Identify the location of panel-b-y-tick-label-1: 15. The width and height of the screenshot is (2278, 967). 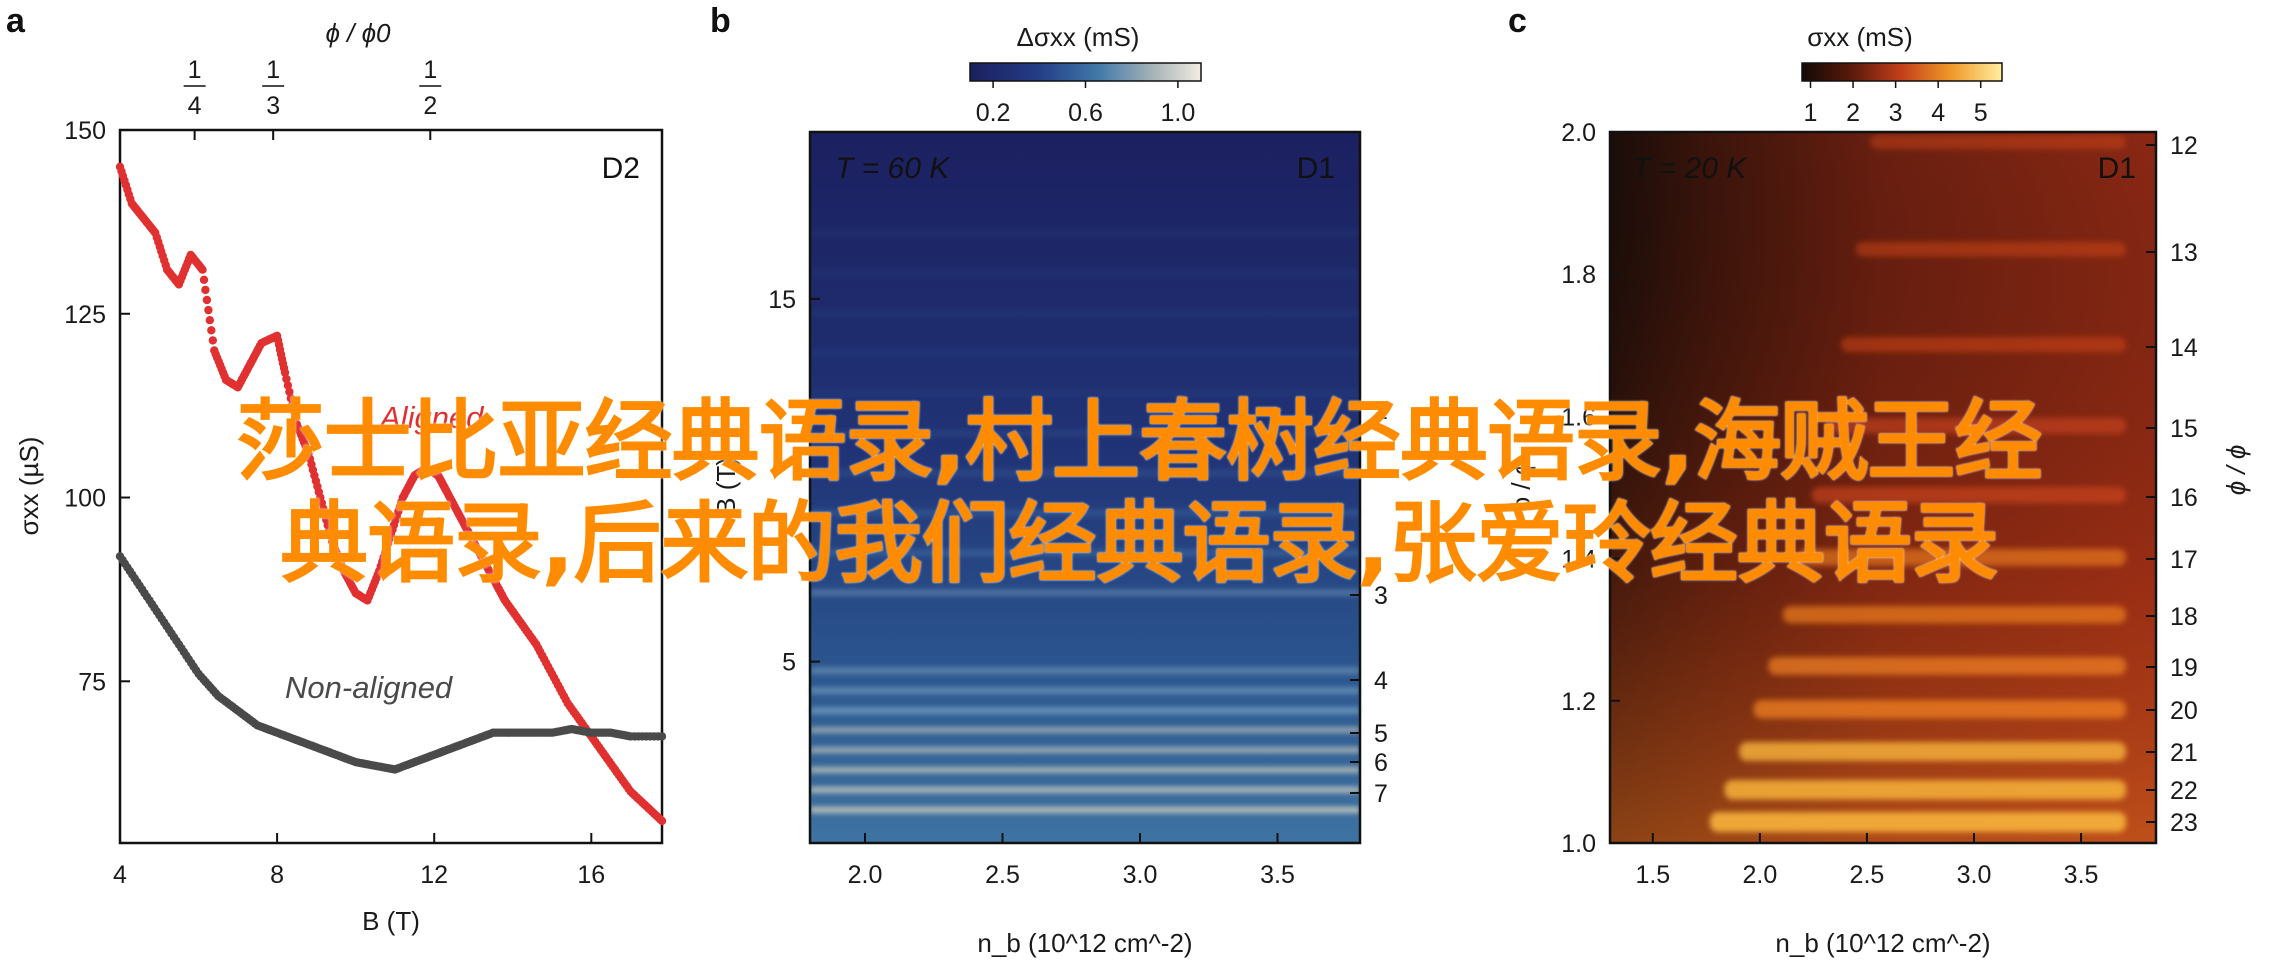
(782, 300).